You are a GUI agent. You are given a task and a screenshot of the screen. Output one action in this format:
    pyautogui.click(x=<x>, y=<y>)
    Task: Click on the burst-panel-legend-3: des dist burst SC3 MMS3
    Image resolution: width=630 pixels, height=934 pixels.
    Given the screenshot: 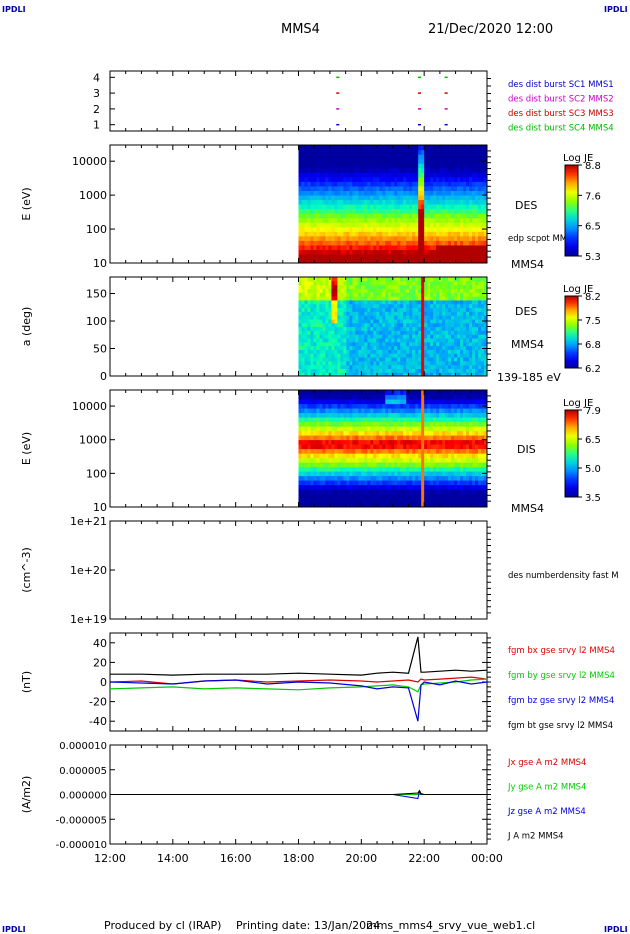 What is the action you would take?
    pyautogui.click(x=561, y=114)
    